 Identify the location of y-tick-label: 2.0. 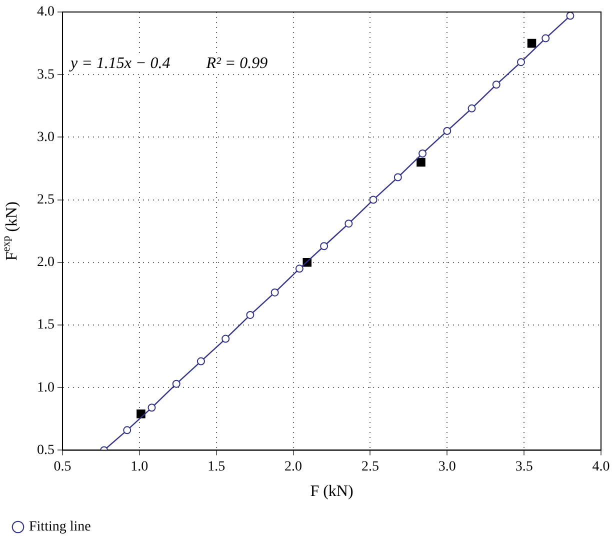
(45, 262).